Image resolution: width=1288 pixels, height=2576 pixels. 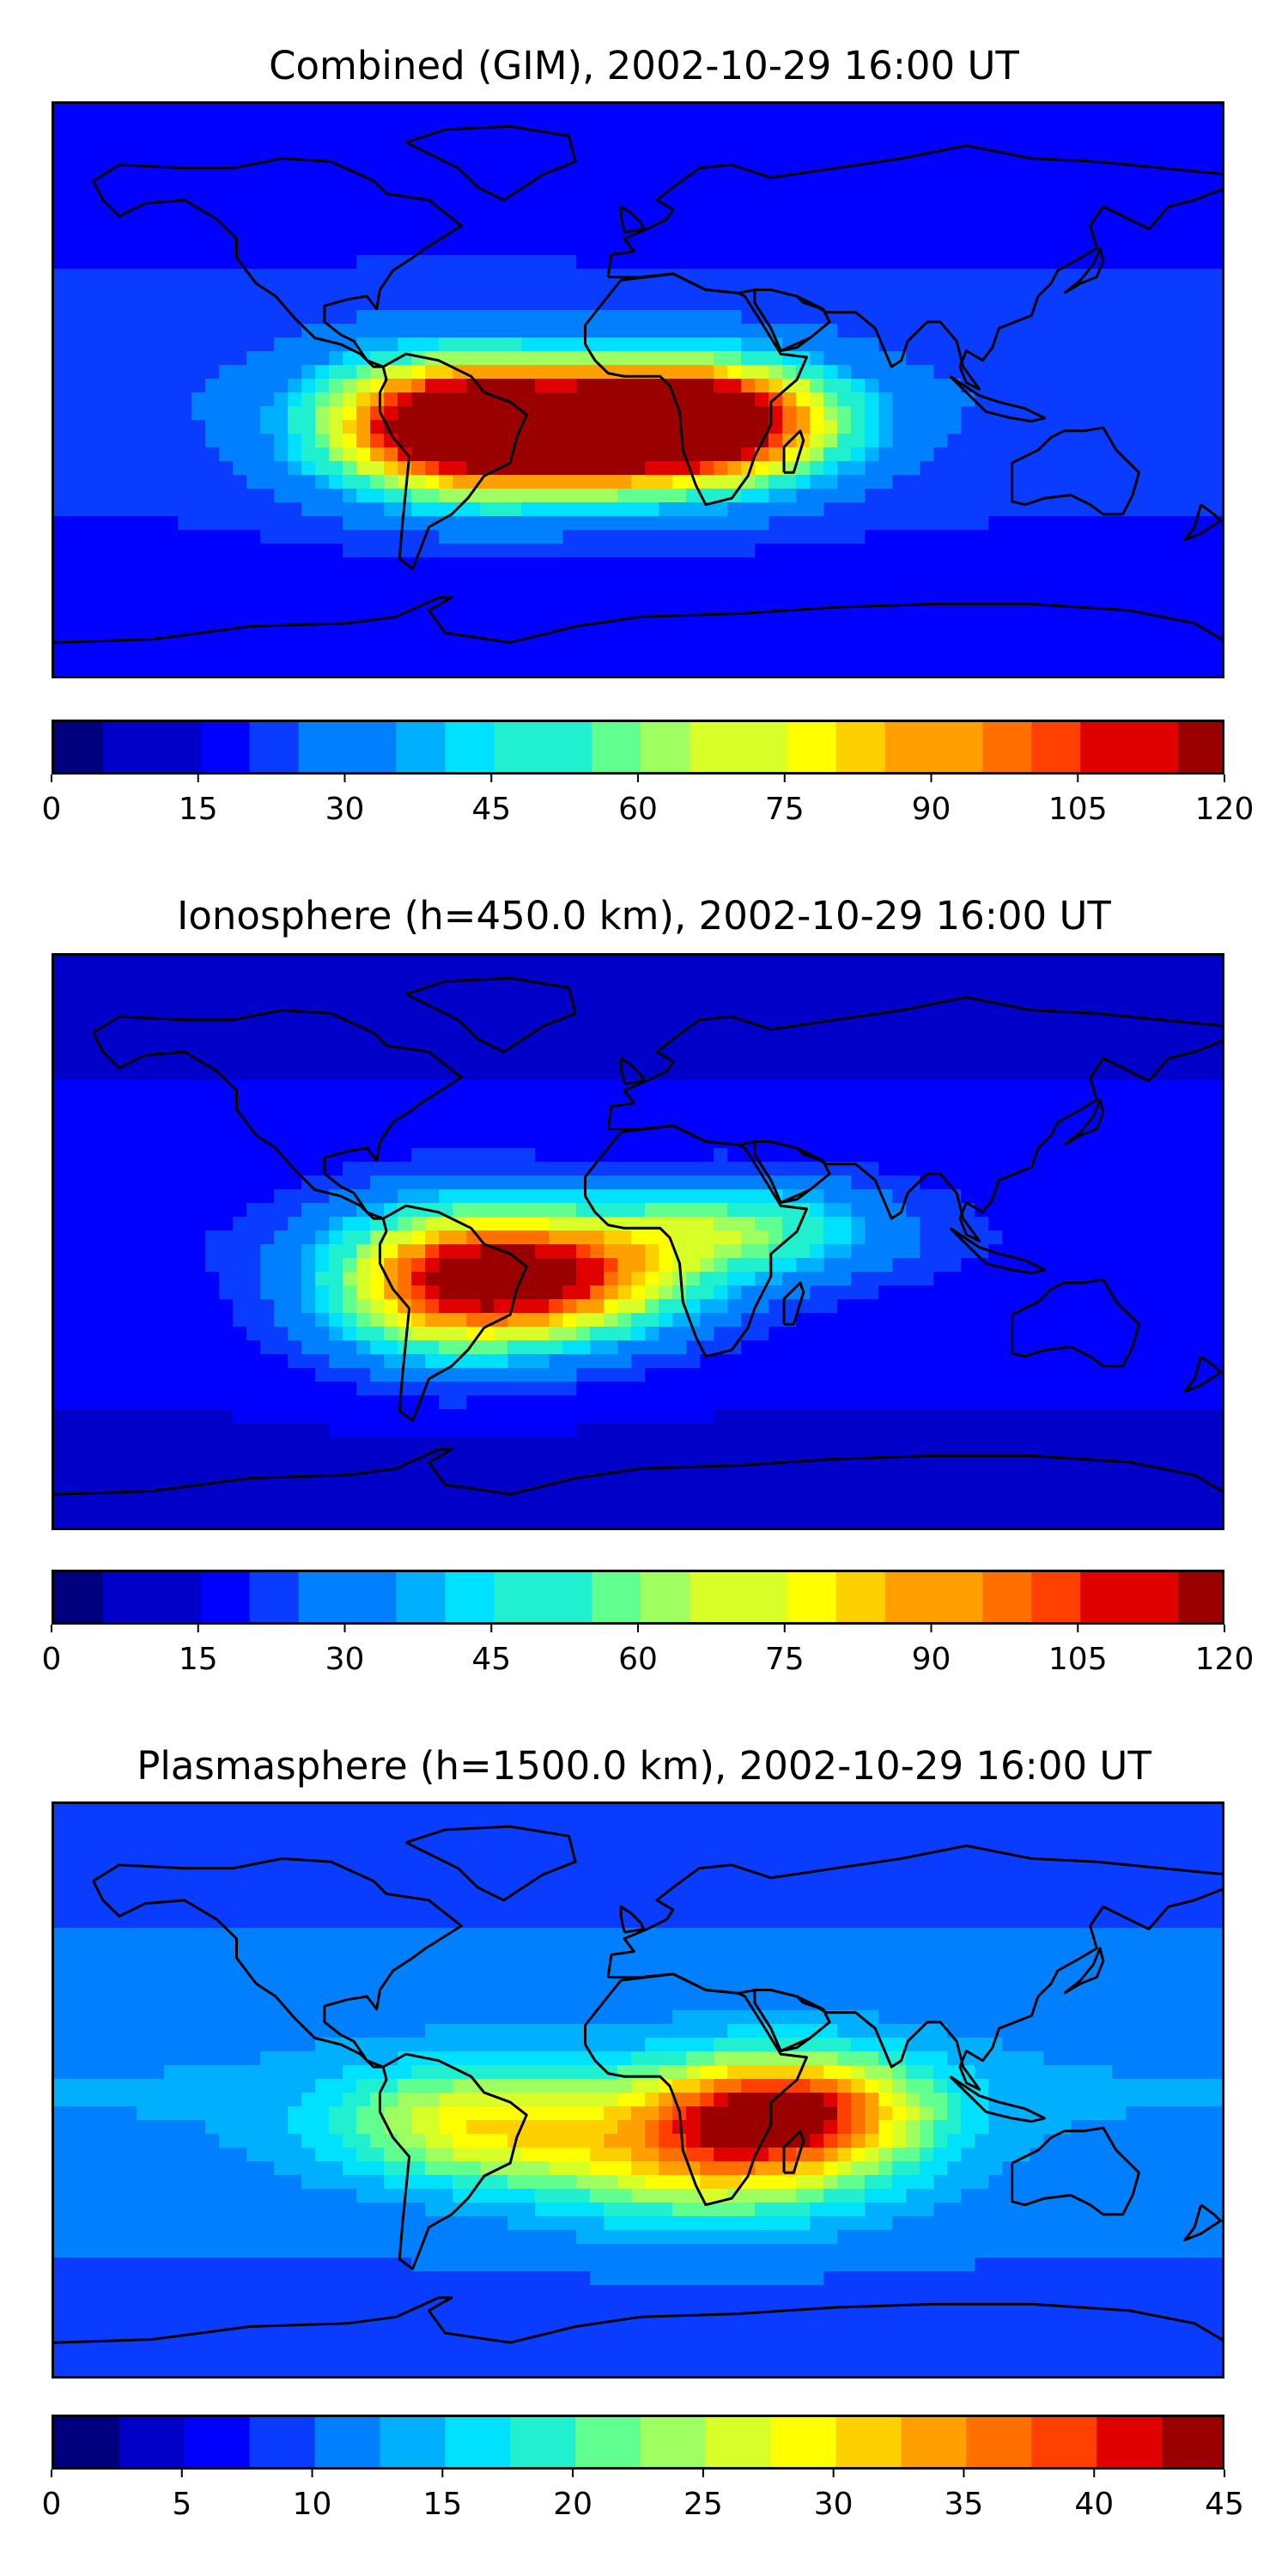 What do you see at coordinates (453, 461) in the screenshot?
I see `south-america-coast` at bounding box center [453, 461].